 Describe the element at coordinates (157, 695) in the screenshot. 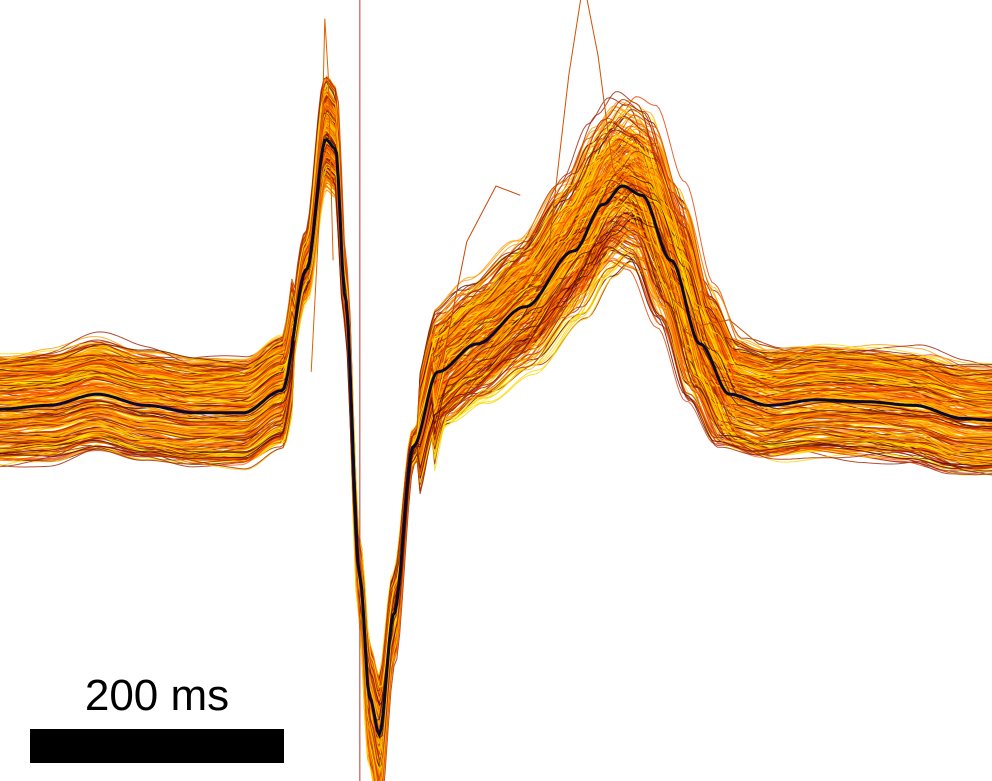

I see `scale-bar-label: 200 ms` at that location.